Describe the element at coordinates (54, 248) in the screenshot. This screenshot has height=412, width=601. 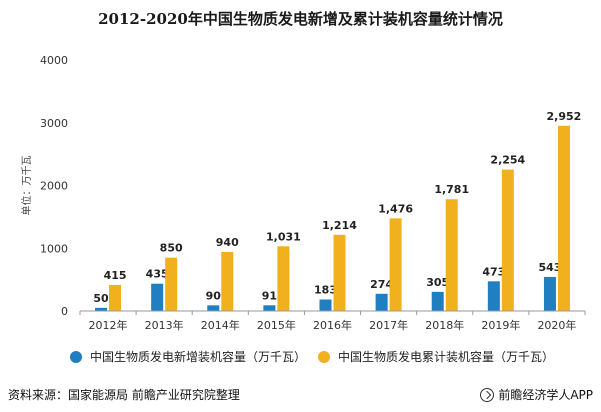
I see `y-tick-label: 1000` at that location.